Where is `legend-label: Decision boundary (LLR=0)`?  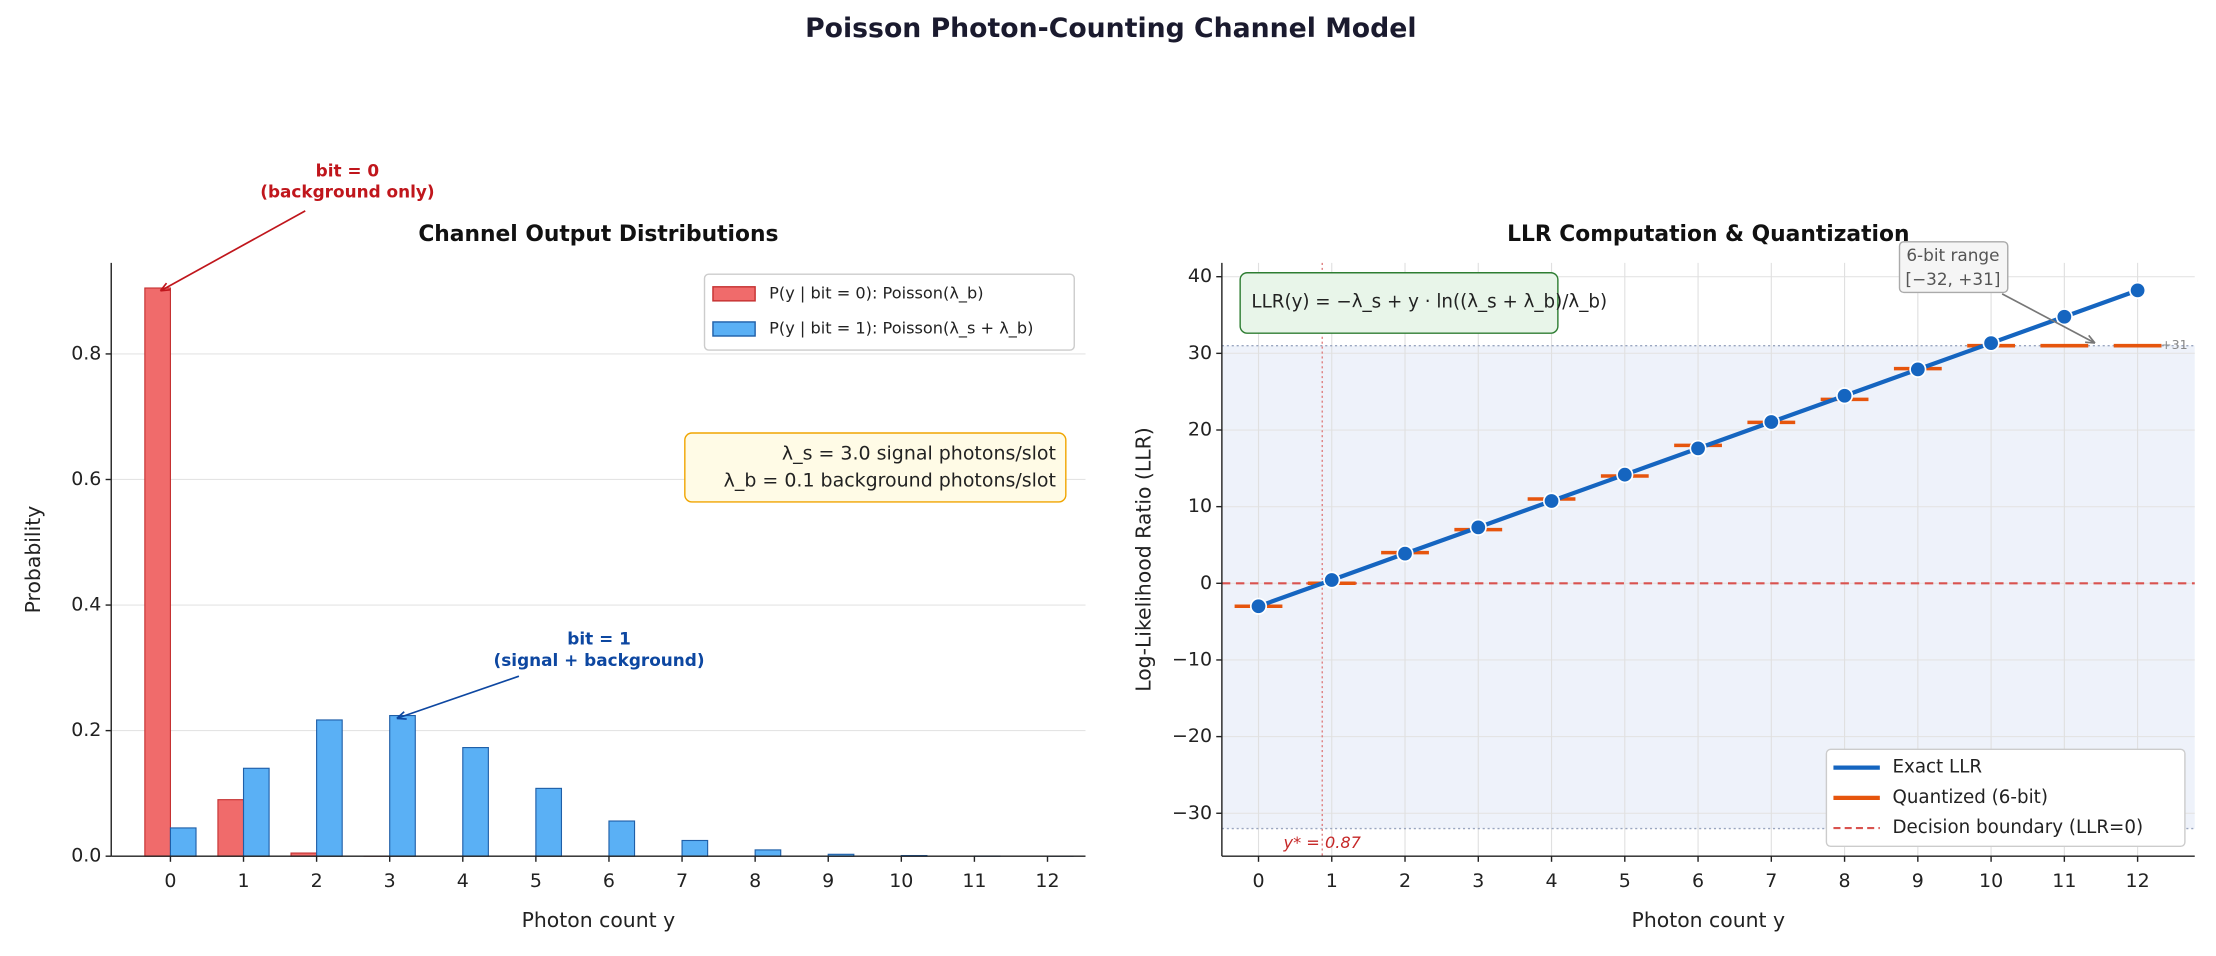
legend-label: Decision boundary (LLR=0) is located at coordinates (2017, 827).